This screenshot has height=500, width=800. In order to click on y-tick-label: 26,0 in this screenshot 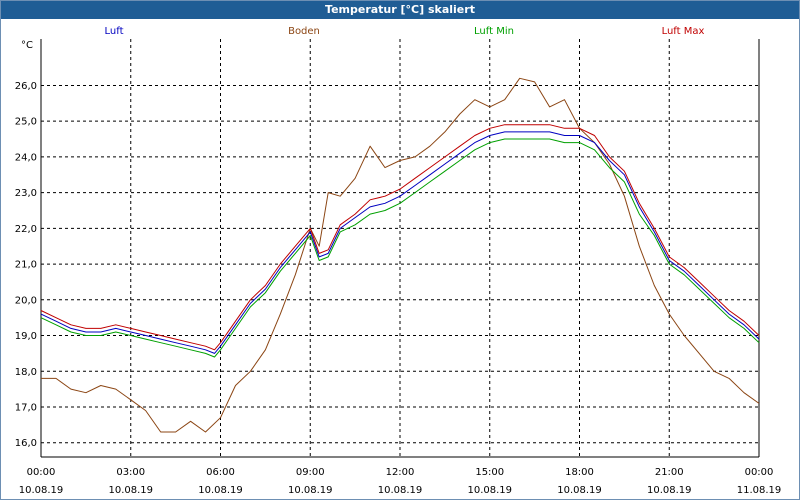, I will do `click(26, 86)`.